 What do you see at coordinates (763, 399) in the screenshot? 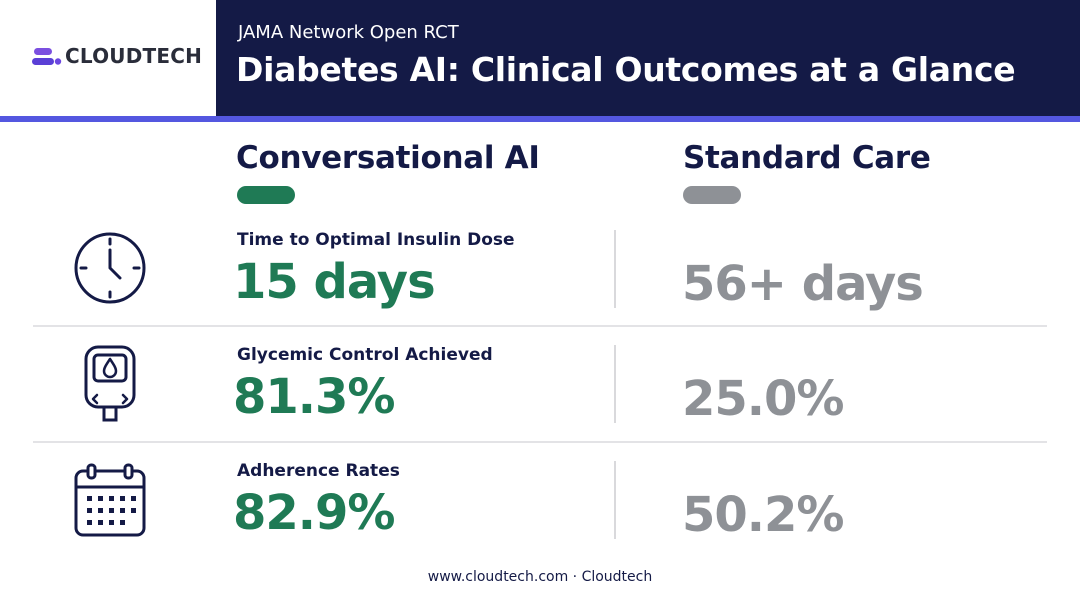
I see `standard-value: 25.0%` at bounding box center [763, 399].